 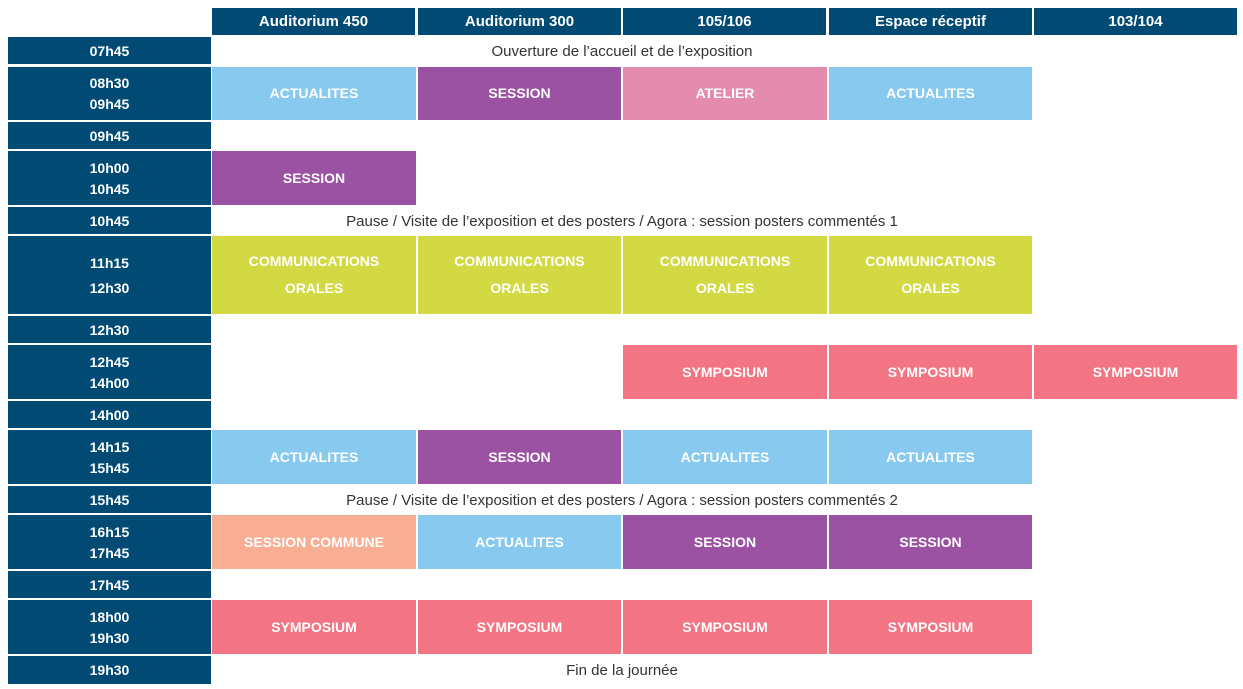 What do you see at coordinates (109, 542) in the screenshot?
I see `time-slot: 16h15 17h45` at bounding box center [109, 542].